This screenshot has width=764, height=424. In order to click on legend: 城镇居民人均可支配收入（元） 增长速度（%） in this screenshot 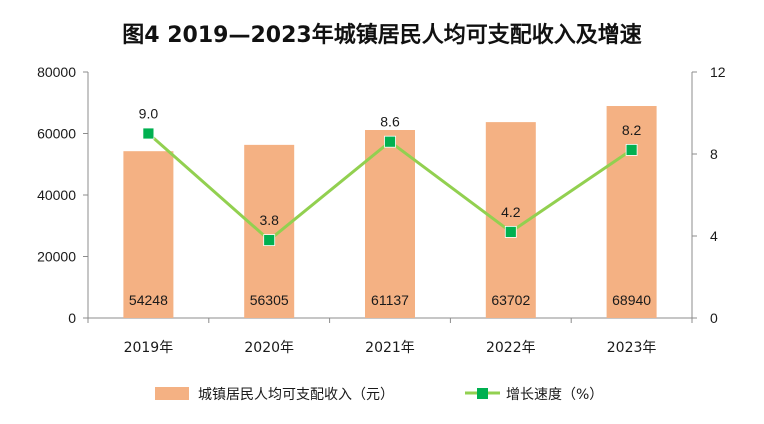, I will do `click(379, 395)`.